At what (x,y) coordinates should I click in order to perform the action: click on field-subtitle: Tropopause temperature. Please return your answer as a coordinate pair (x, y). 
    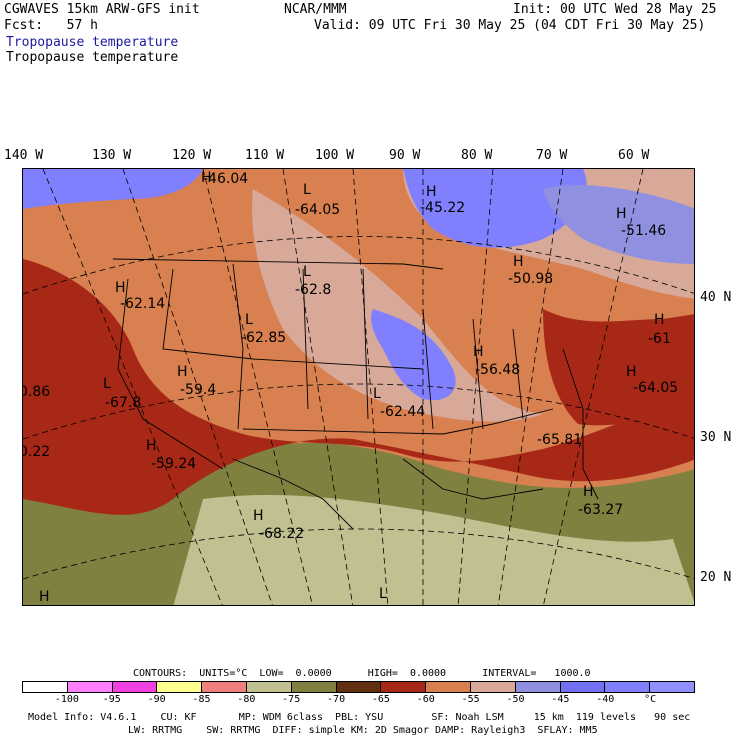
    Looking at the image, I should click on (92, 57).